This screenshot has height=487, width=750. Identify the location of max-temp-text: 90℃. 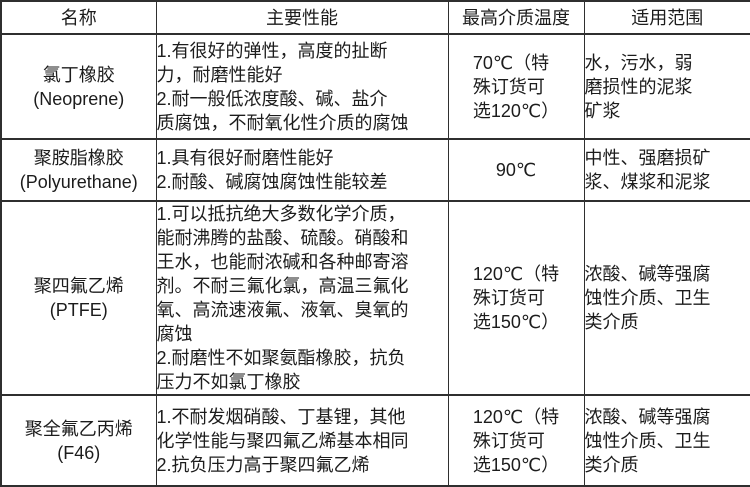
(516, 170).